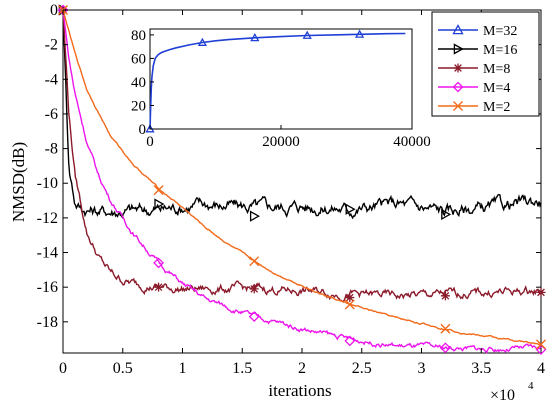  What do you see at coordinates (412, 142) in the screenshot?
I see `inset-x-tick-label: 40000` at bounding box center [412, 142].